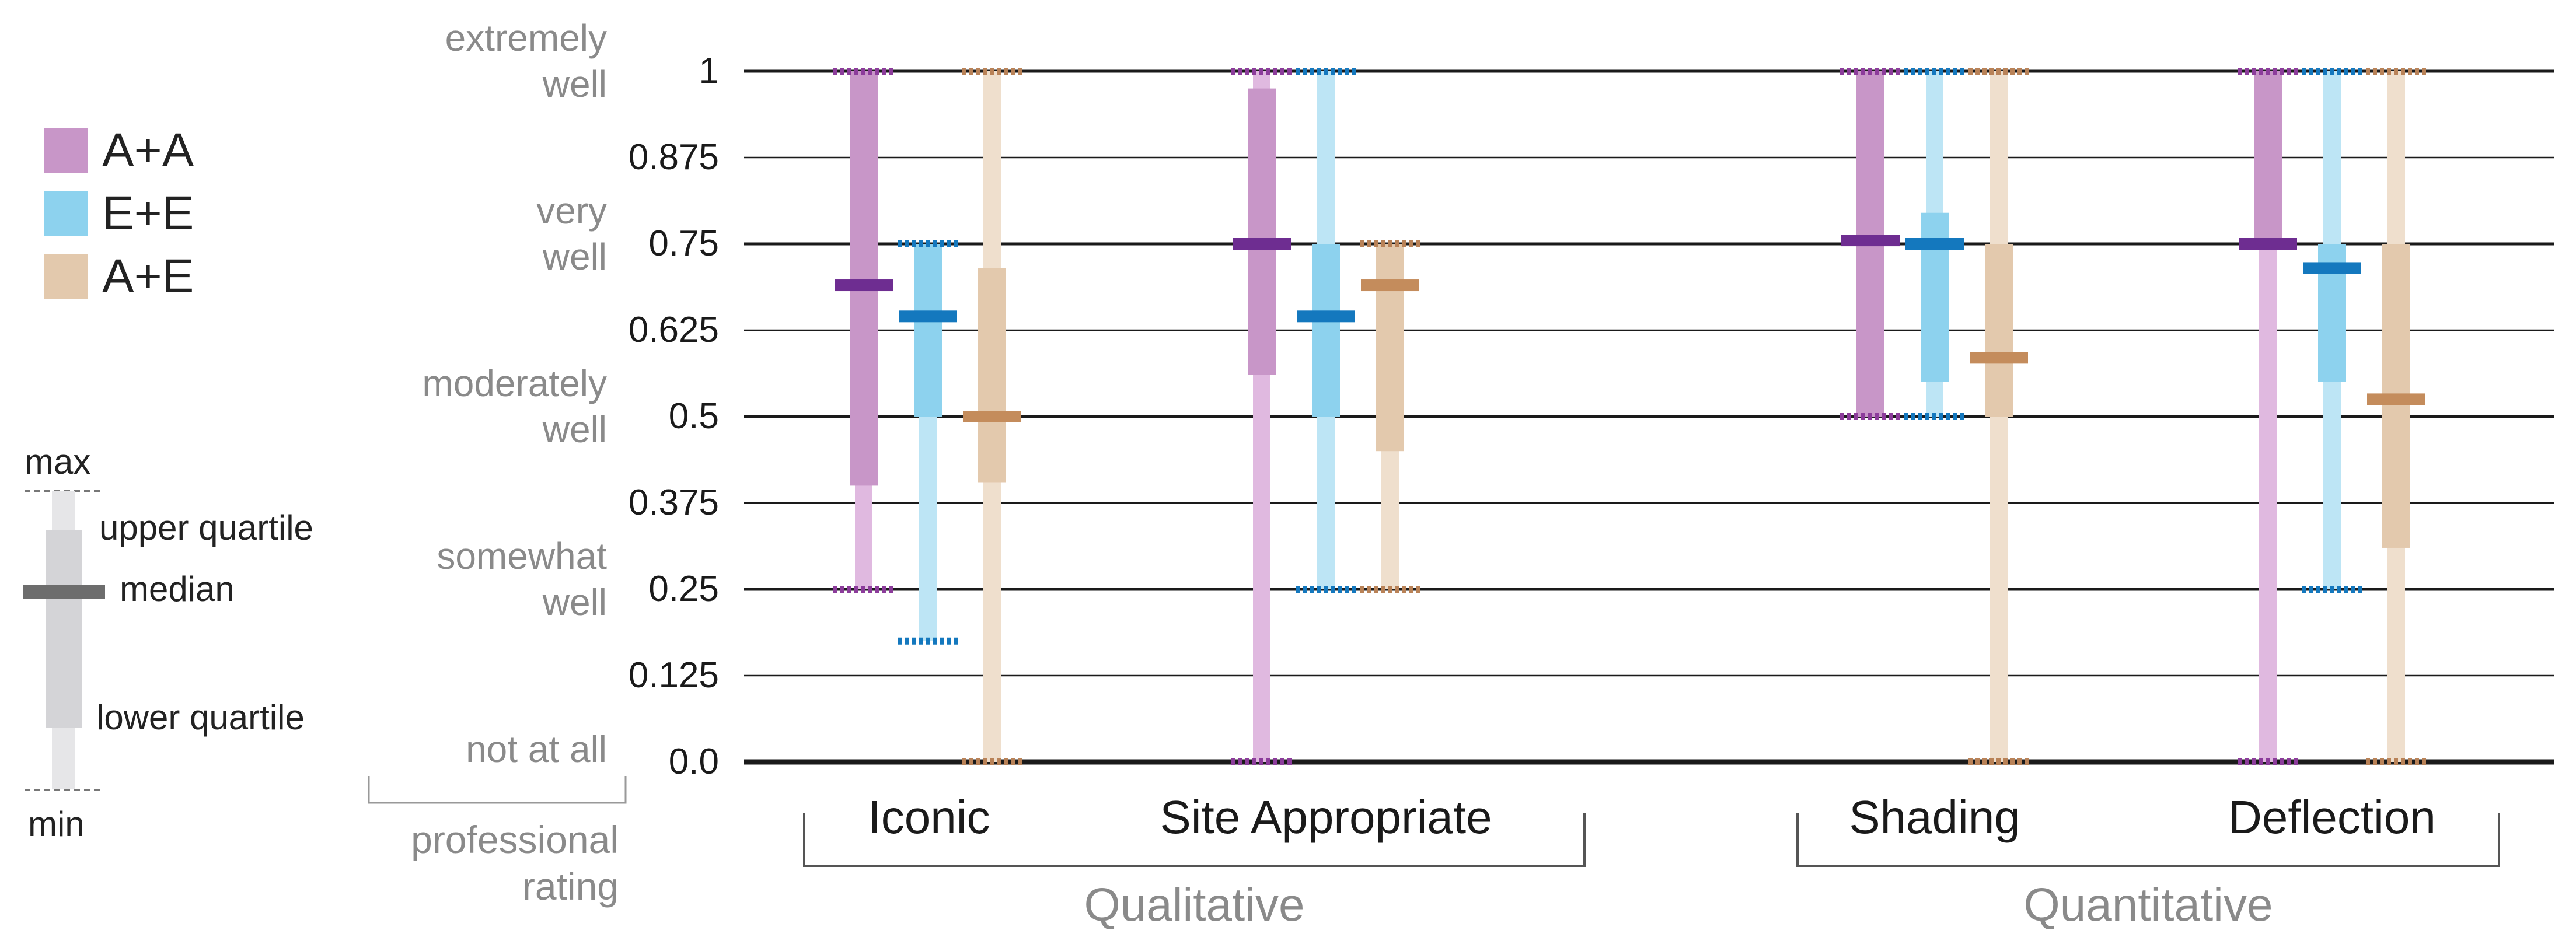 The width and height of the screenshot is (2576, 944). Describe the element at coordinates (683, 243) in the screenshot. I see `y-tick-label: 0.75` at that location.